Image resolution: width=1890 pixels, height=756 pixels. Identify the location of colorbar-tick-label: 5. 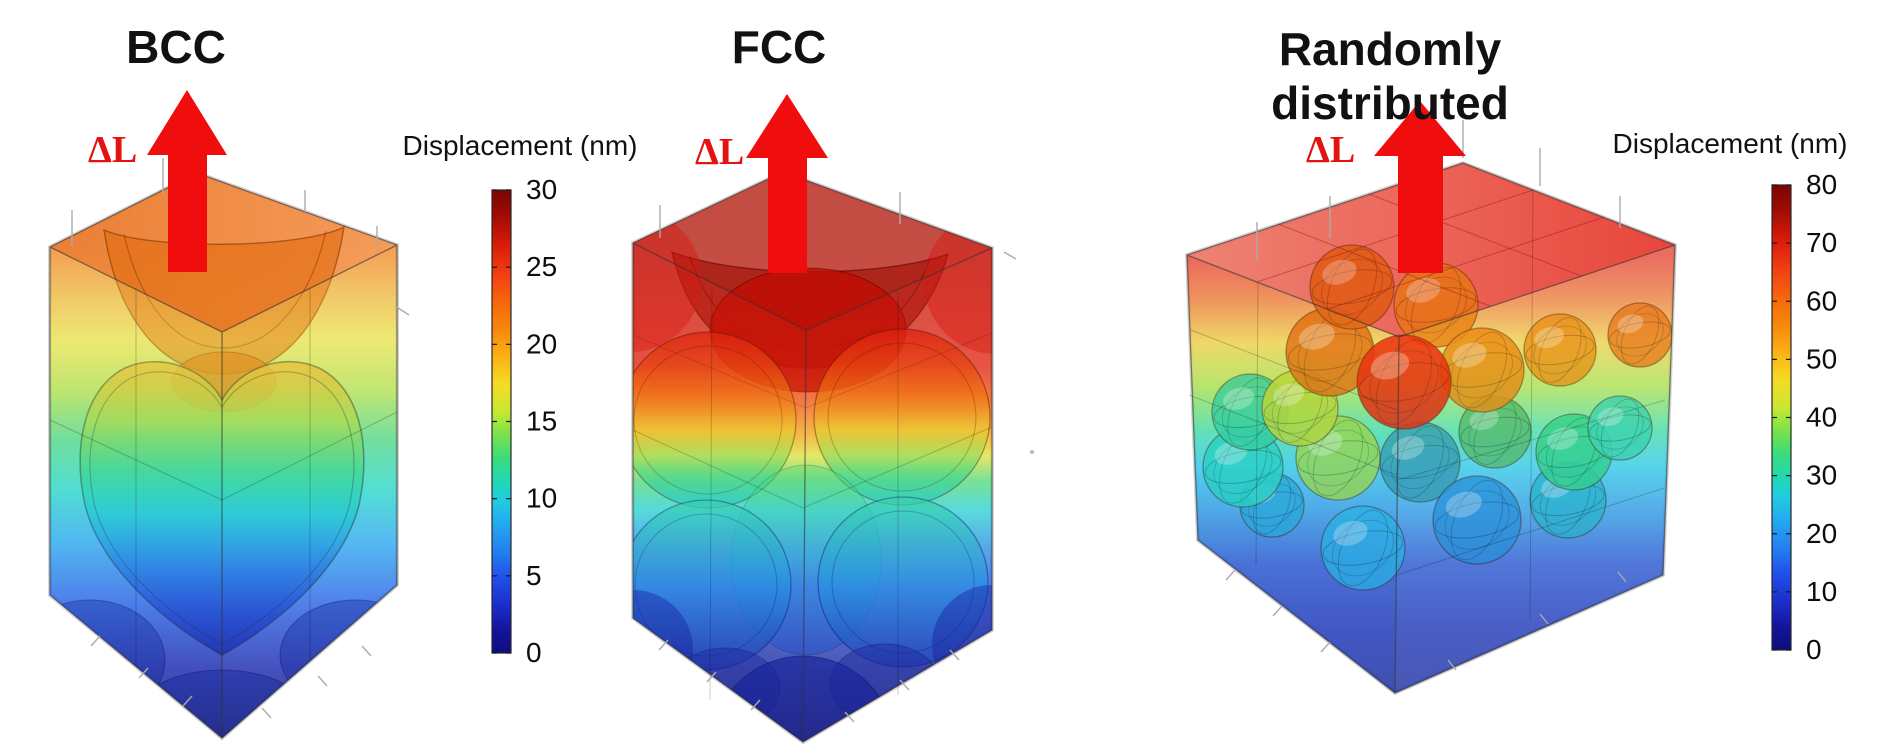
(534, 575).